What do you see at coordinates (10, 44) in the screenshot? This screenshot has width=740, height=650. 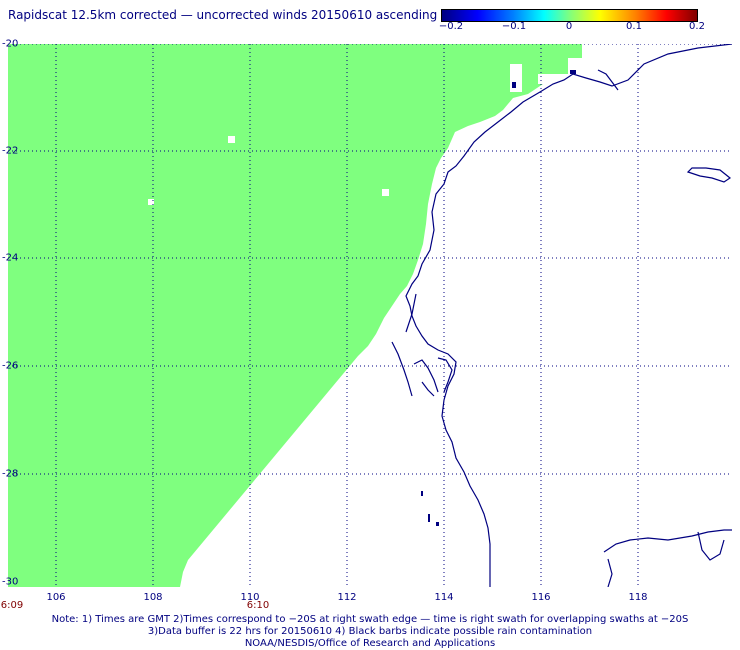 I see `lat-label: -20` at bounding box center [10, 44].